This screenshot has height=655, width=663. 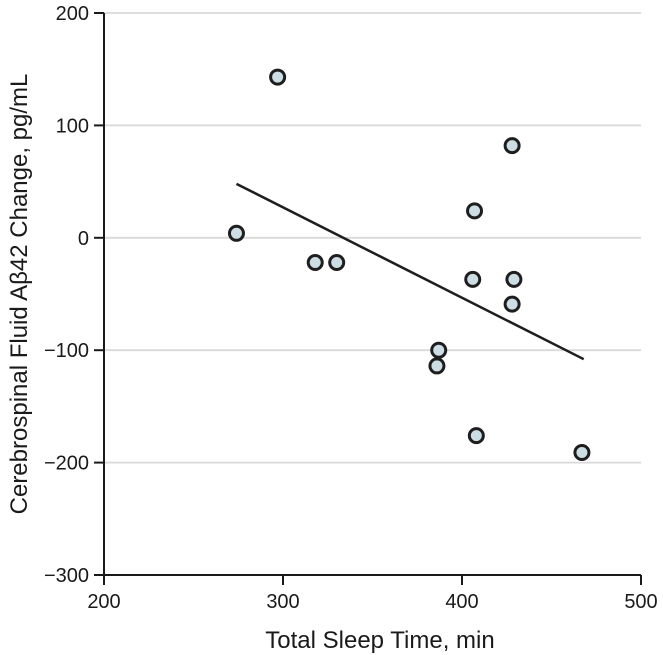 What do you see at coordinates (66, 351) in the screenshot?
I see `y-tick-label: −100` at bounding box center [66, 351].